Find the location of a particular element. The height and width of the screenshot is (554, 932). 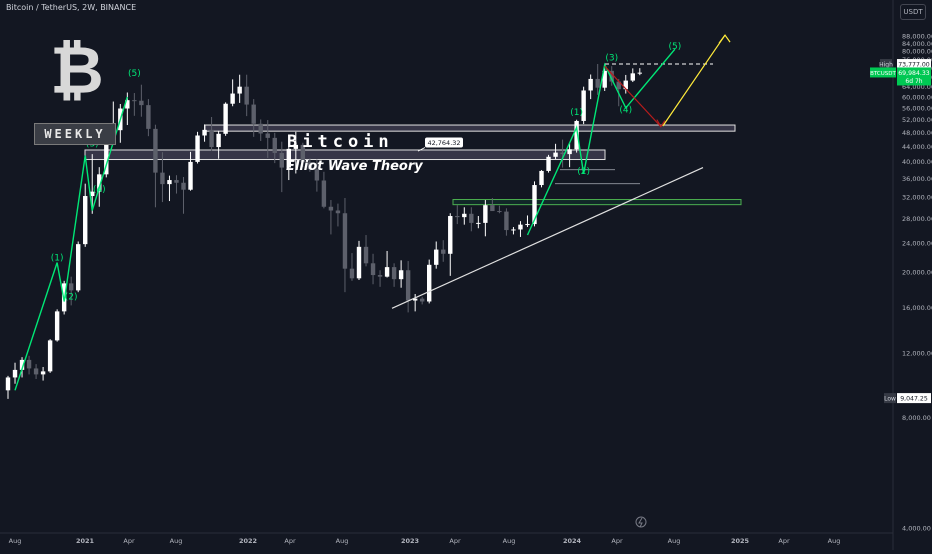

y-tick-label: 8,000.00 is located at coordinates (916, 418).